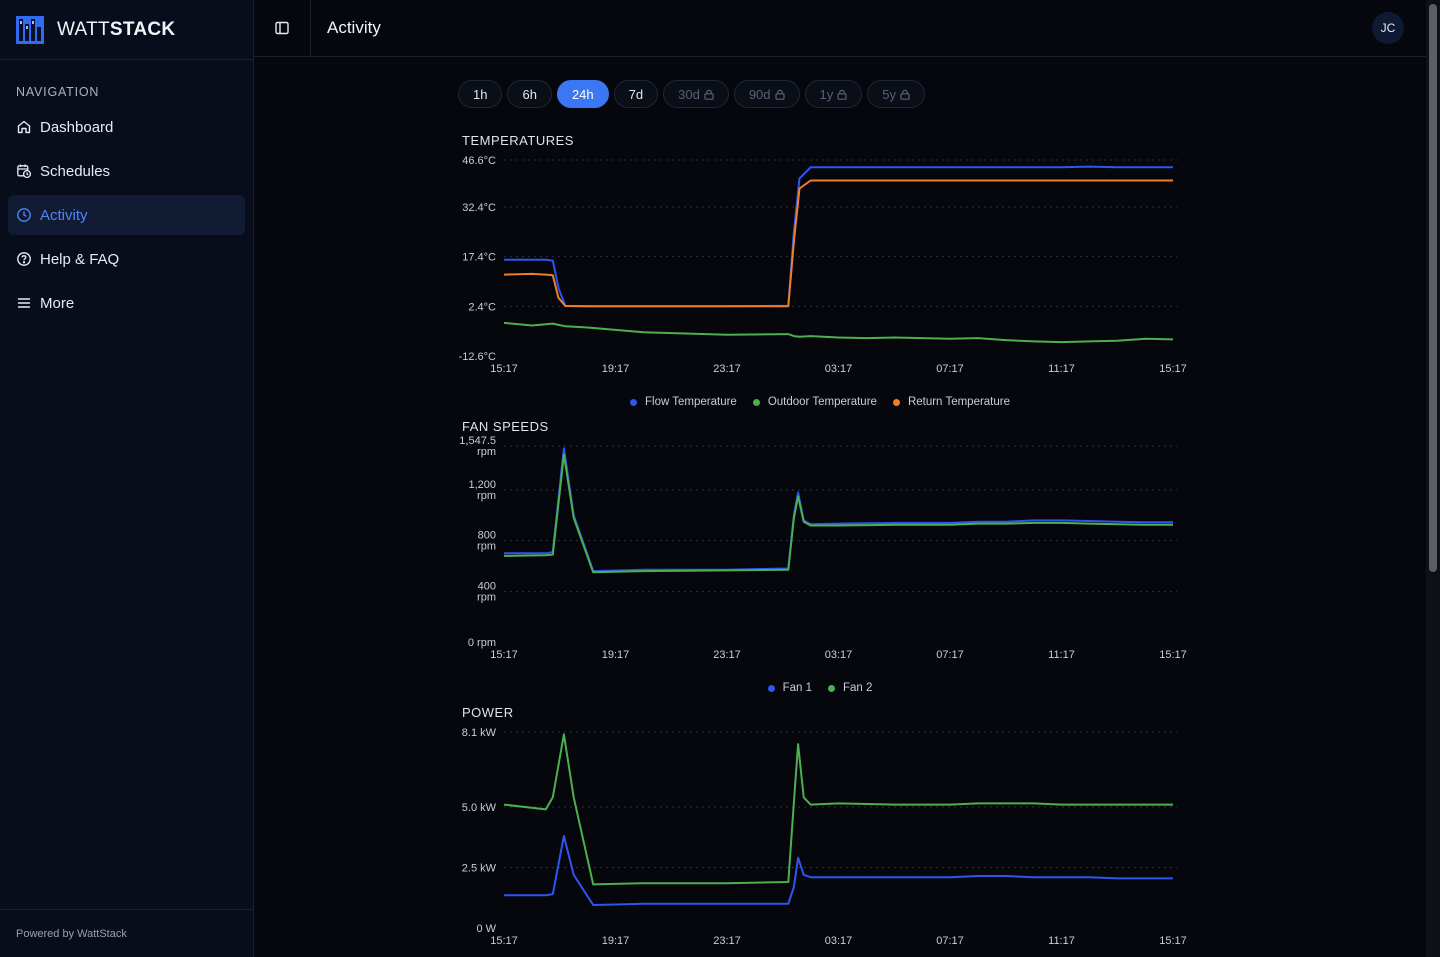 This screenshot has height=957, width=1440. I want to click on y-tick-label: 2.5 kW, so click(479, 869).